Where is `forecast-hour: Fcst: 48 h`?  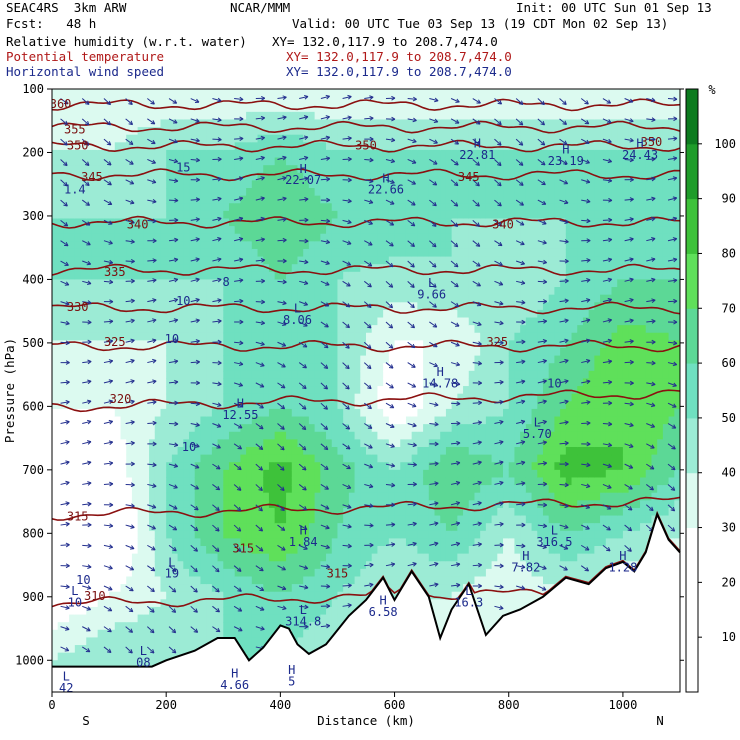
forecast-hour: Fcst: 48 h is located at coordinates (51, 23).